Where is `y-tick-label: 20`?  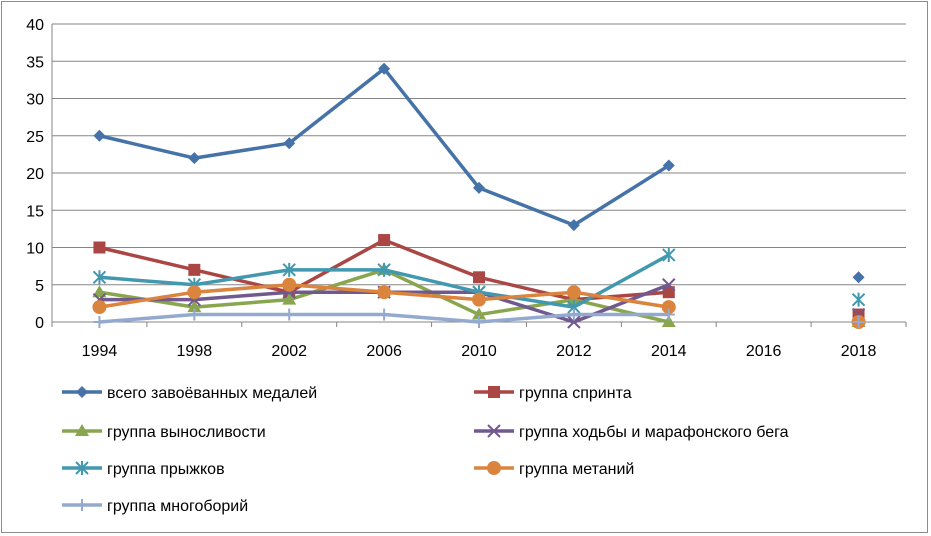 y-tick-label: 20 is located at coordinates (35, 174).